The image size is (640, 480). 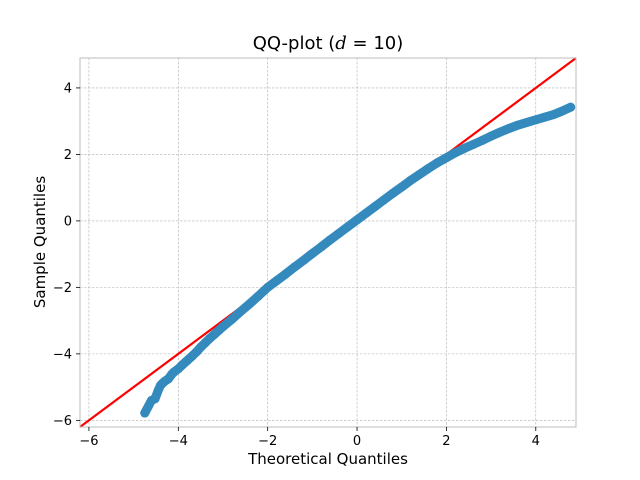 I want to click on y-tick-label: −2, so click(x=62, y=288).